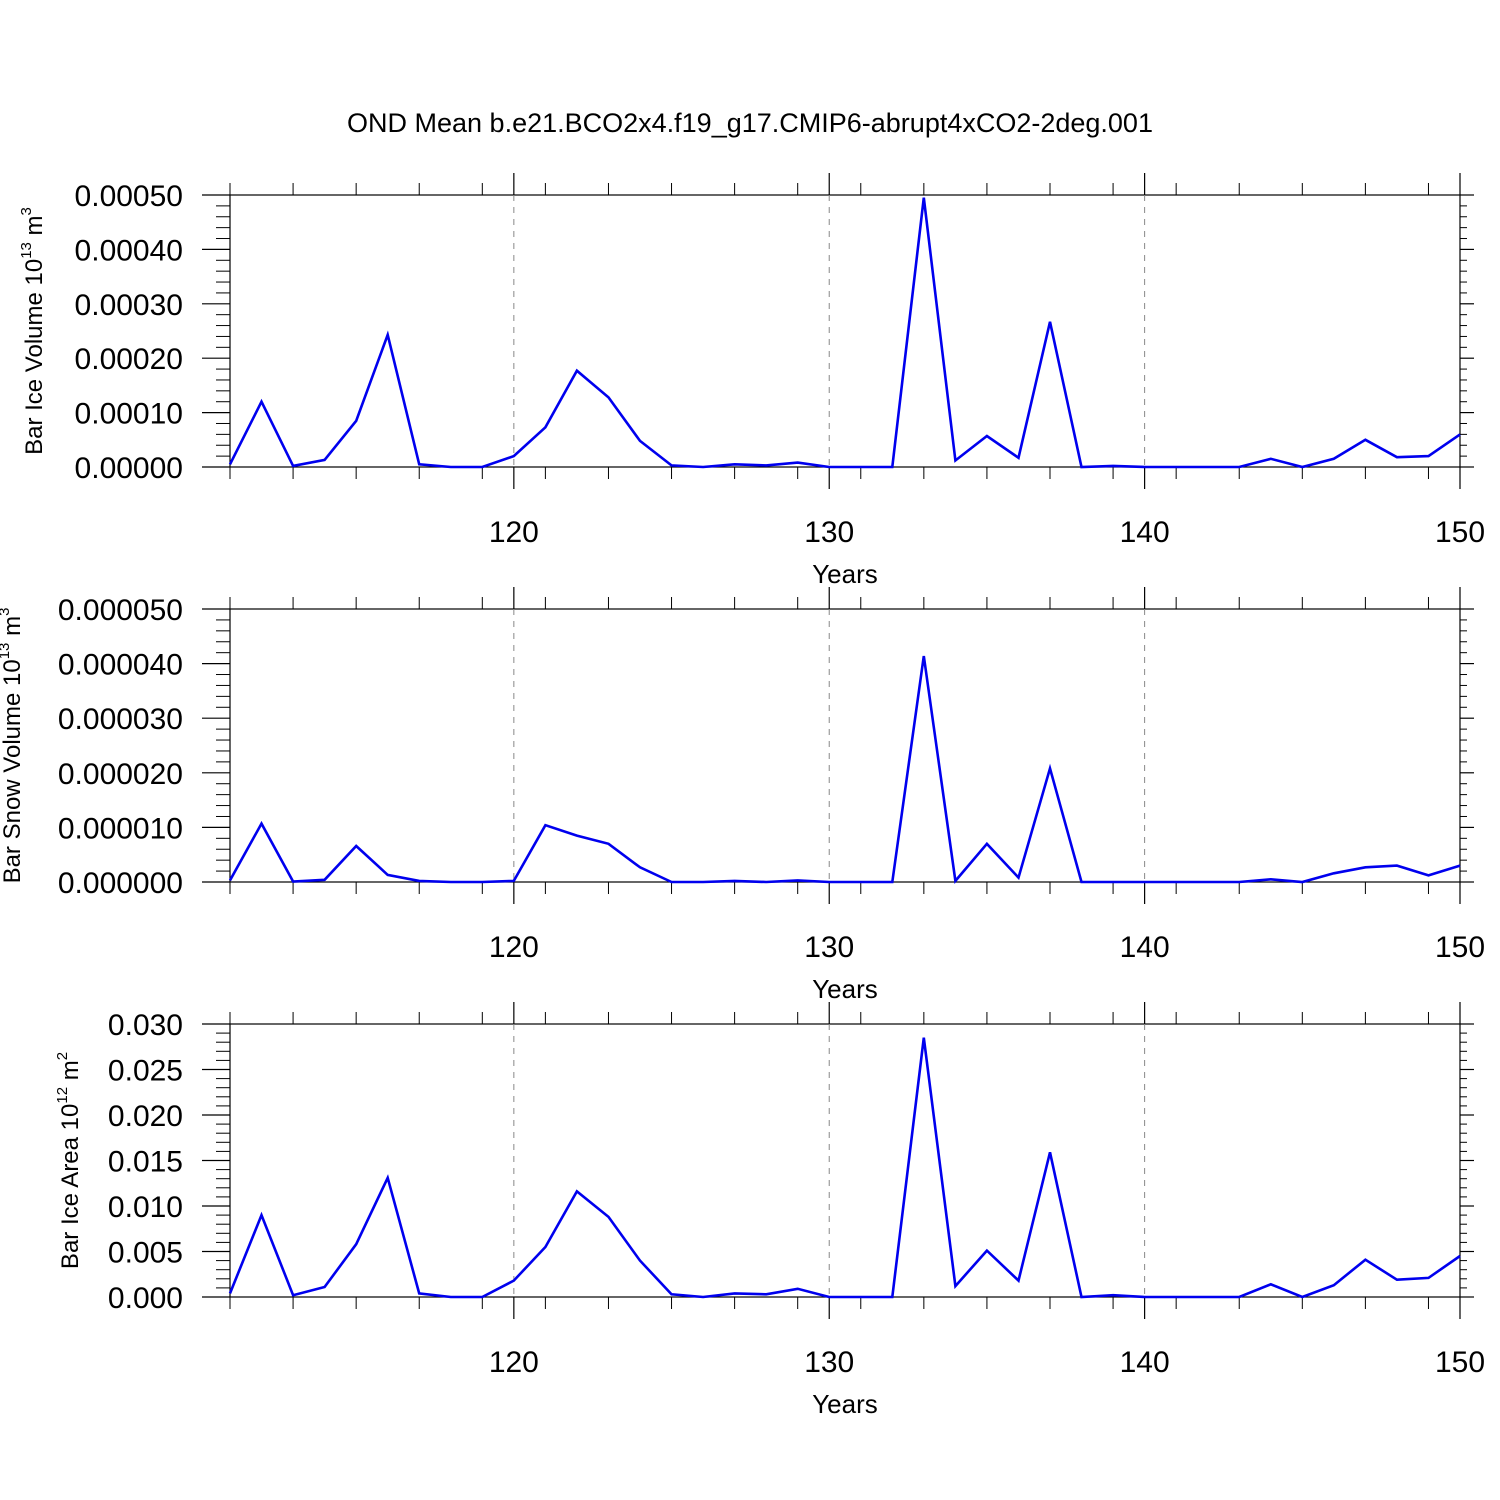 This screenshot has height=1500, width=1500. What do you see at coordinates (120, 774) in the screenshot?
I see `y-tick-label: 0.000020` at bounding box center [120, 774].